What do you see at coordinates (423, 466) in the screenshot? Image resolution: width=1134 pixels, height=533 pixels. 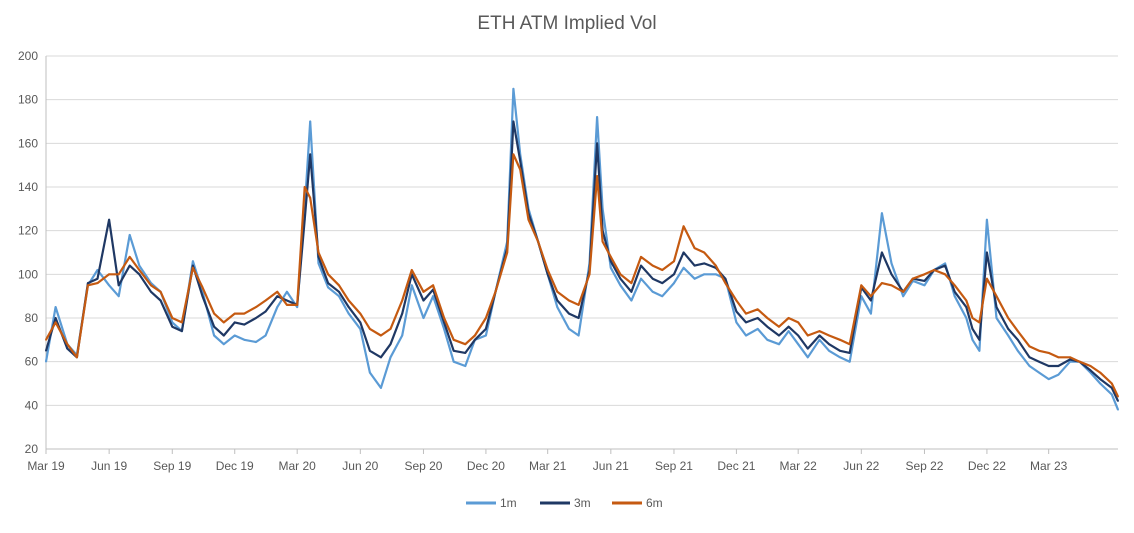 I see `x-tick-label: Sep 20` at bounding box center [423, 466].